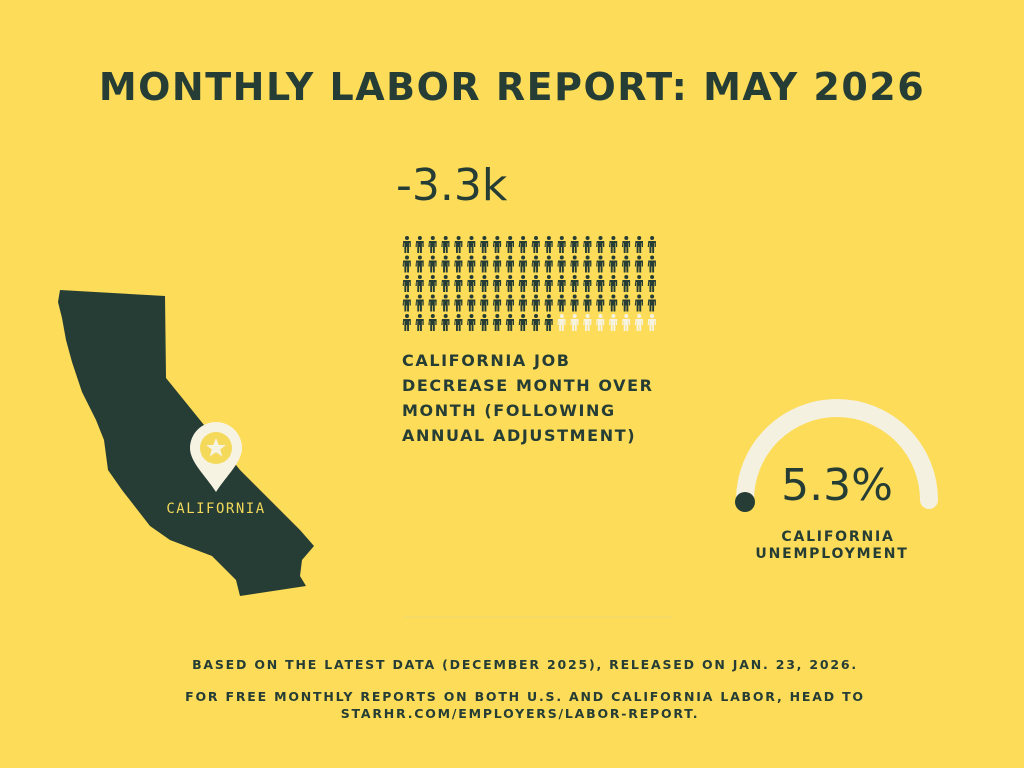  I want to click on unemployment-value: 5.3%, so click(837, 485).